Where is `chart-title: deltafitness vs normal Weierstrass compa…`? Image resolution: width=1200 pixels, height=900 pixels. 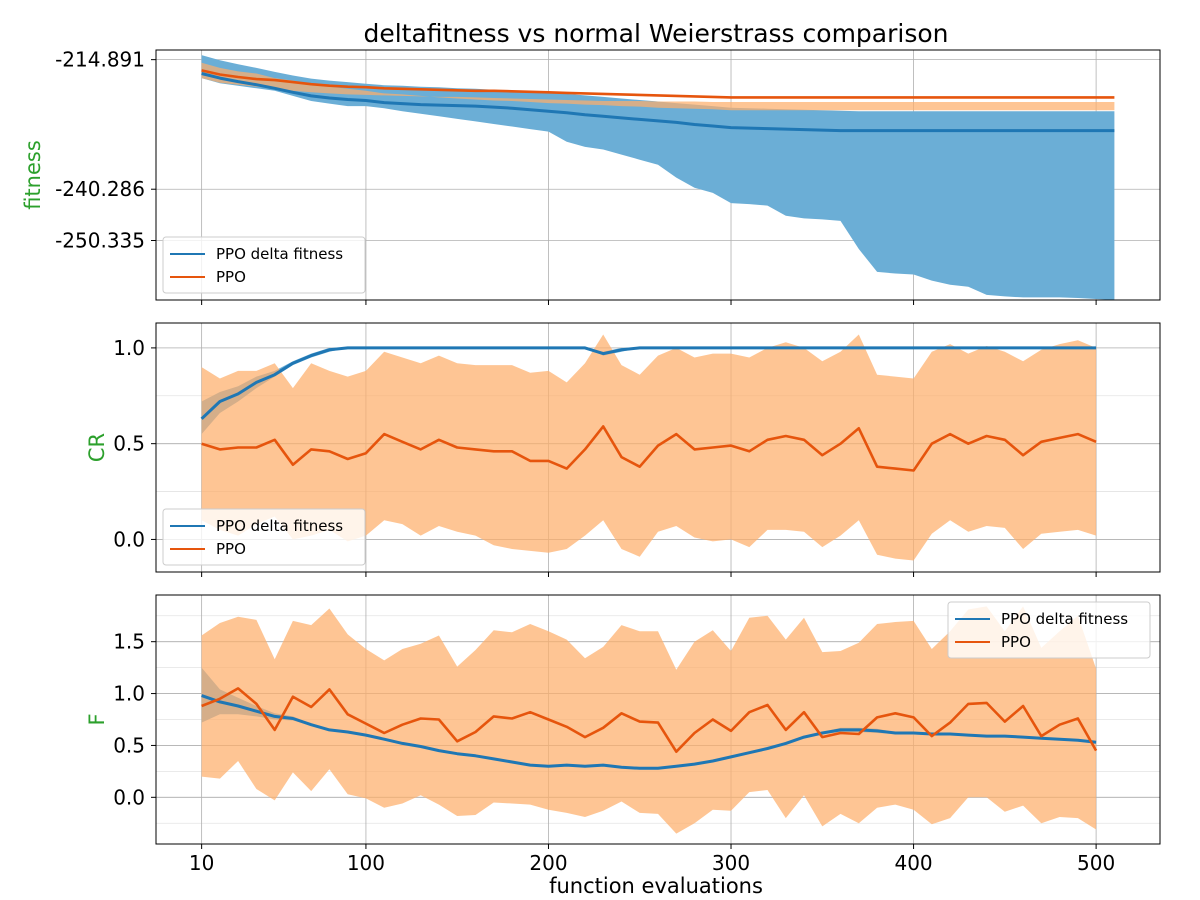 chart-title: deltafitness vs normal Weierstrass compa… is located at coordinates (655, 33).